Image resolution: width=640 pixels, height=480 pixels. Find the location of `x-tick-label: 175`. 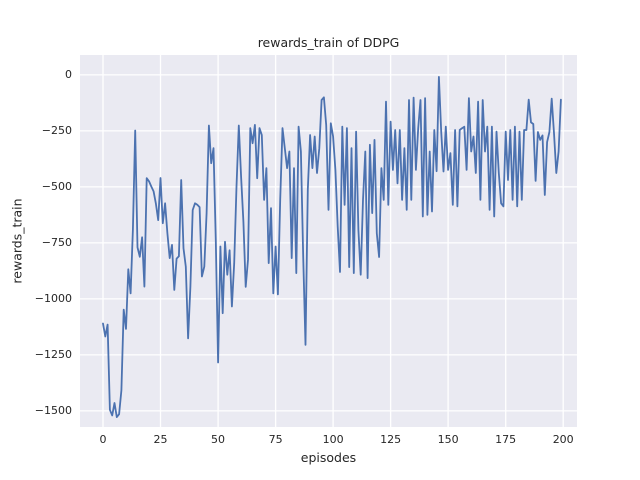

x-tick-label: 175 is located at coordinates (506, 439).